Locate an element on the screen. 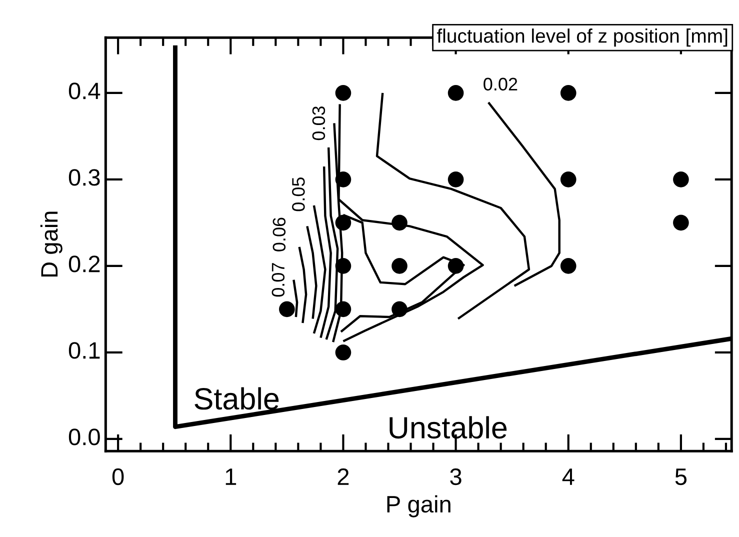  annotation: Stable is located at coordinates (236, 398).